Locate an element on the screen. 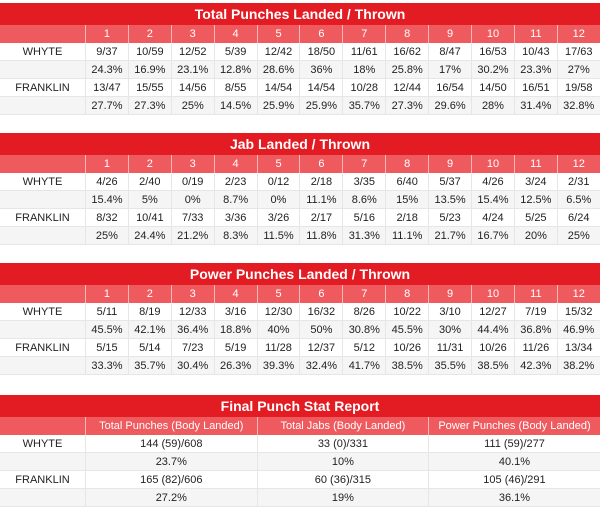  pct-cell: 15% is located at coordinates (406, 199).